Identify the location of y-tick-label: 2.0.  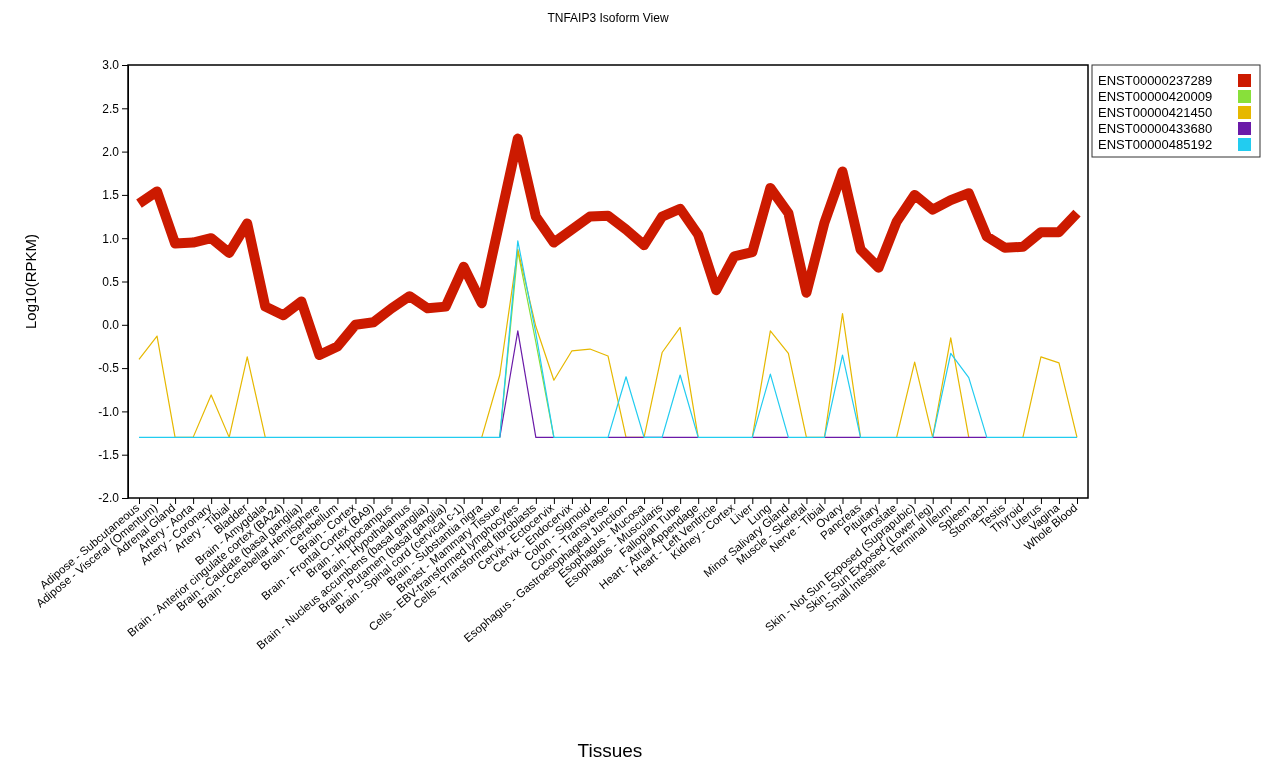
(111, 151).